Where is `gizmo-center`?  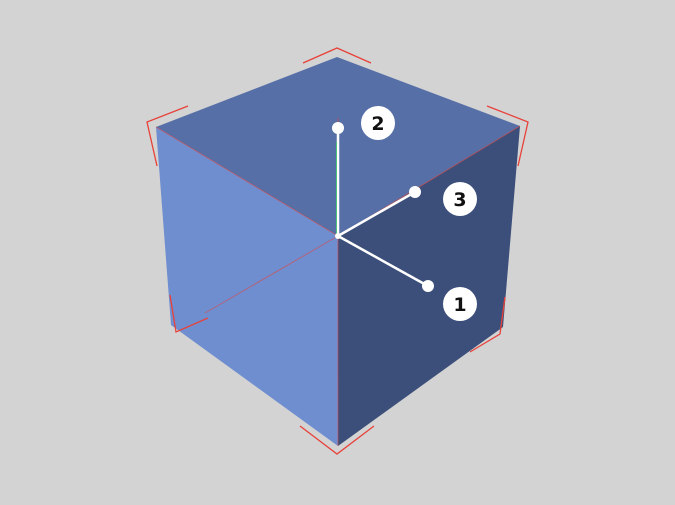
gizmo-center is located at coordinates (338, 236).